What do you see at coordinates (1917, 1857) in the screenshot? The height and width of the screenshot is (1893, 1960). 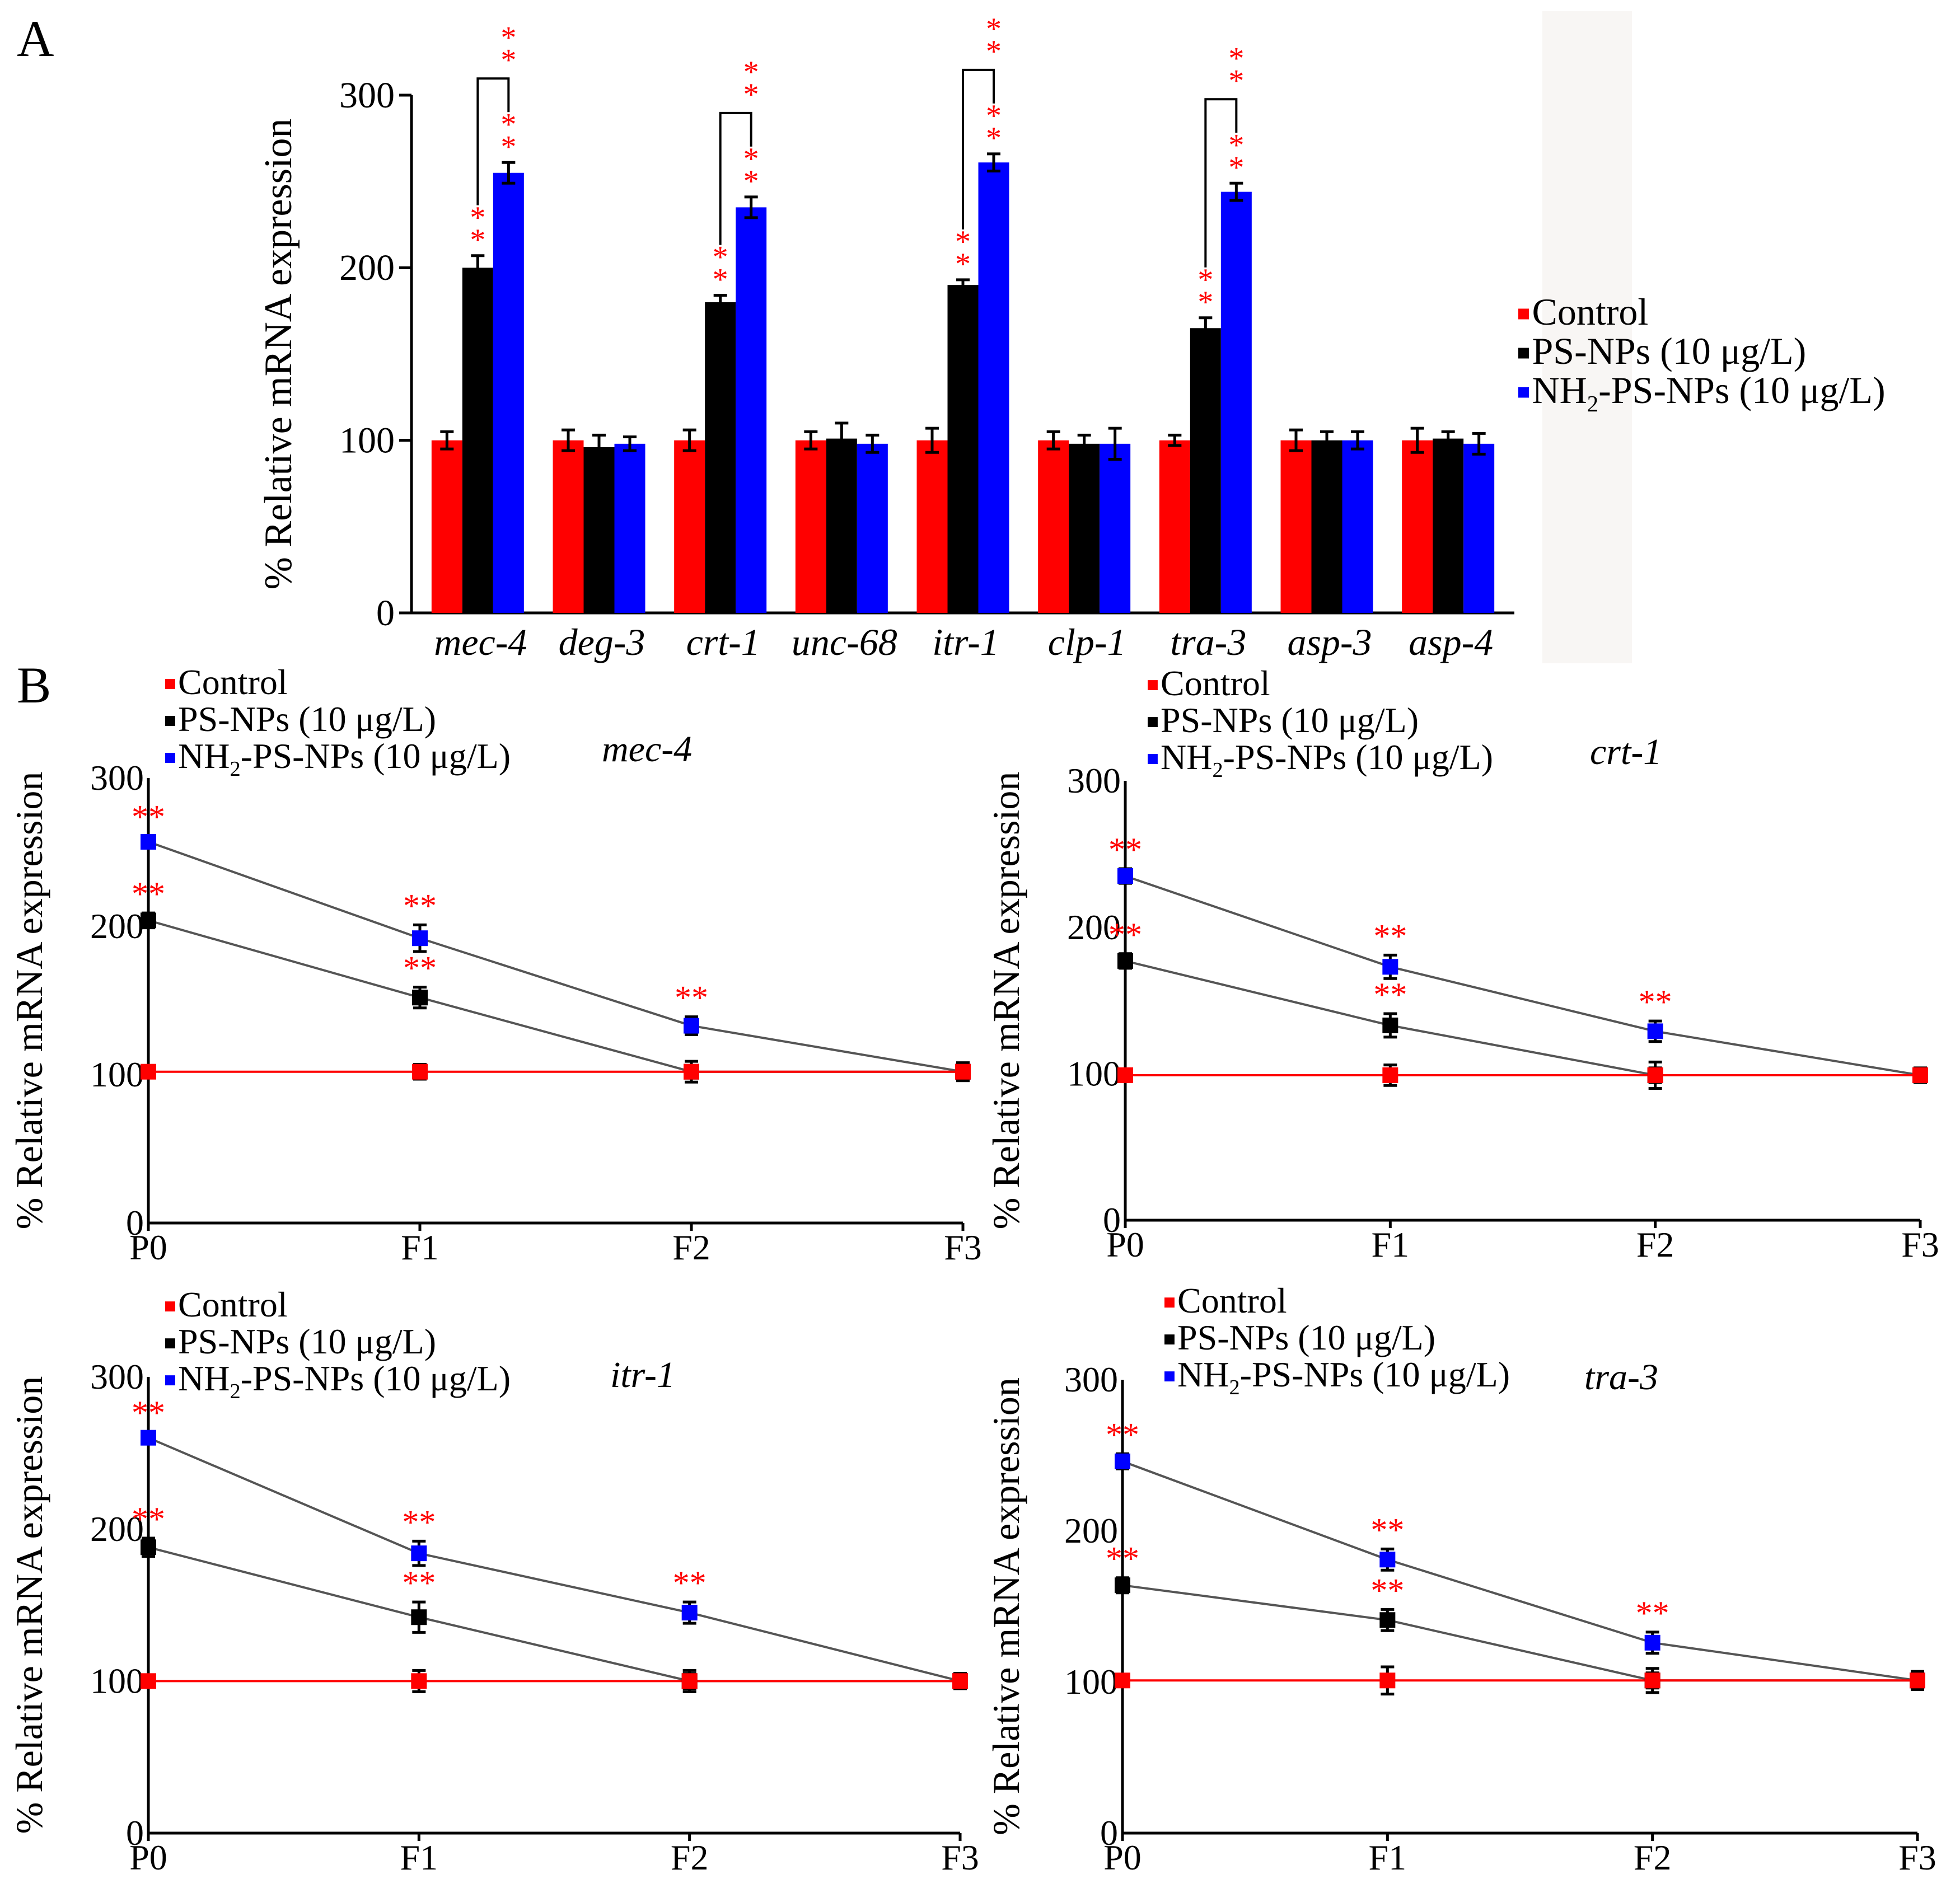 I see `x-tick-label: F3` at bounding box center [1917, 1857].